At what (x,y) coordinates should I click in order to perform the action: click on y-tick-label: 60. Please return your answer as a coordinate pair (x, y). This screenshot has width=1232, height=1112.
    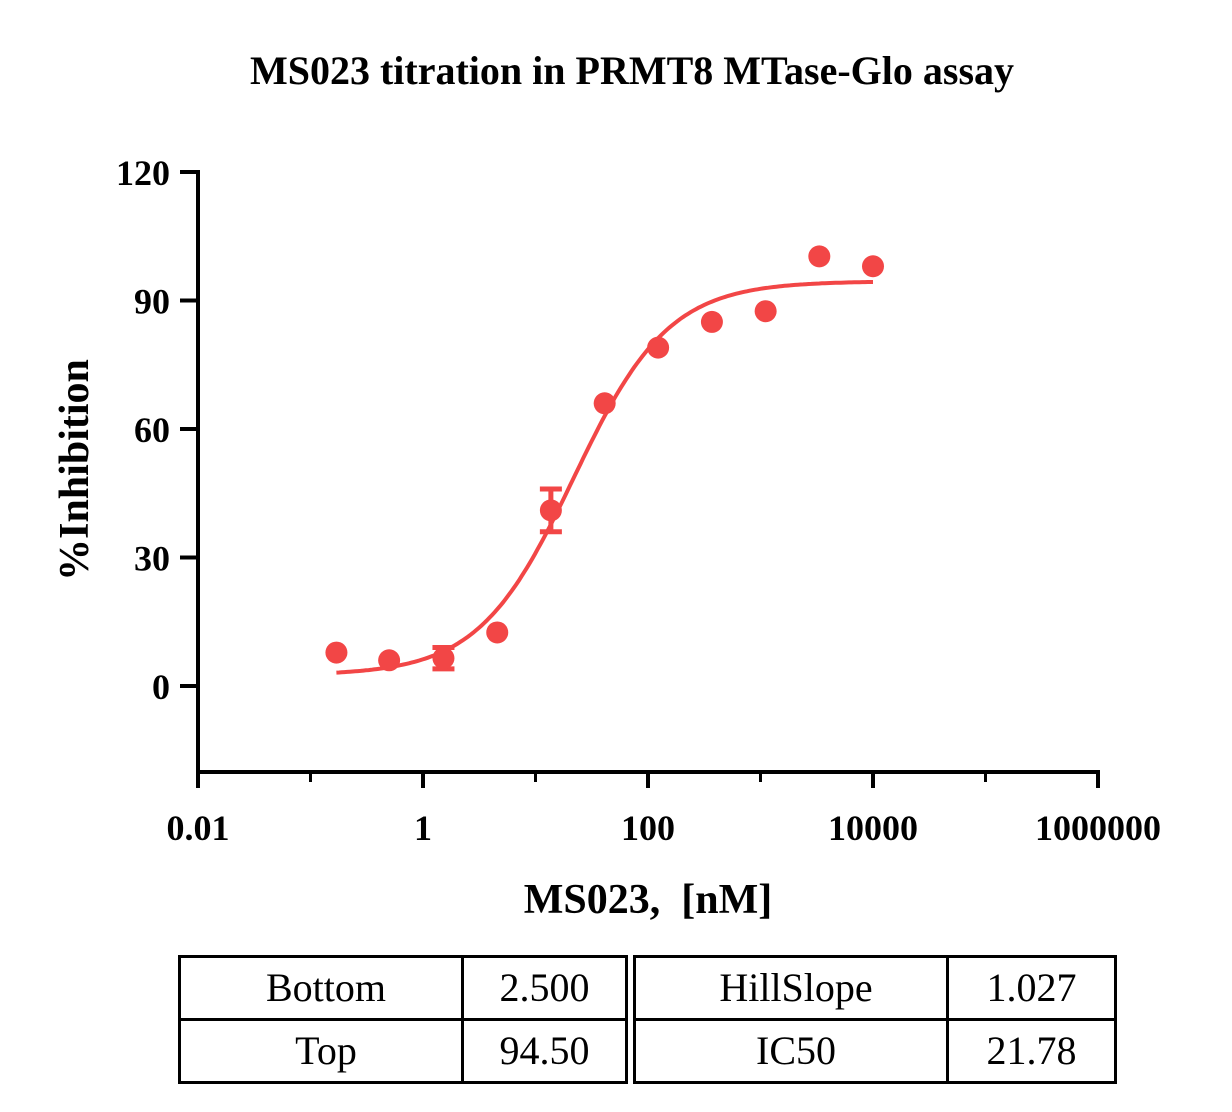
    Looking at the image, I should click on (152, 430).